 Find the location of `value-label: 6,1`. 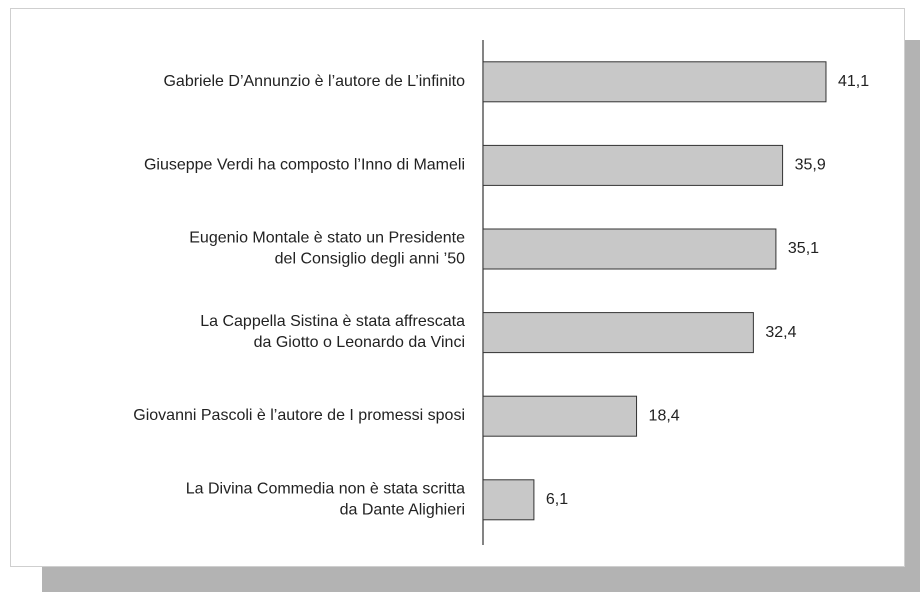

value-label: 6,1 is located at coordinates (557, 499).